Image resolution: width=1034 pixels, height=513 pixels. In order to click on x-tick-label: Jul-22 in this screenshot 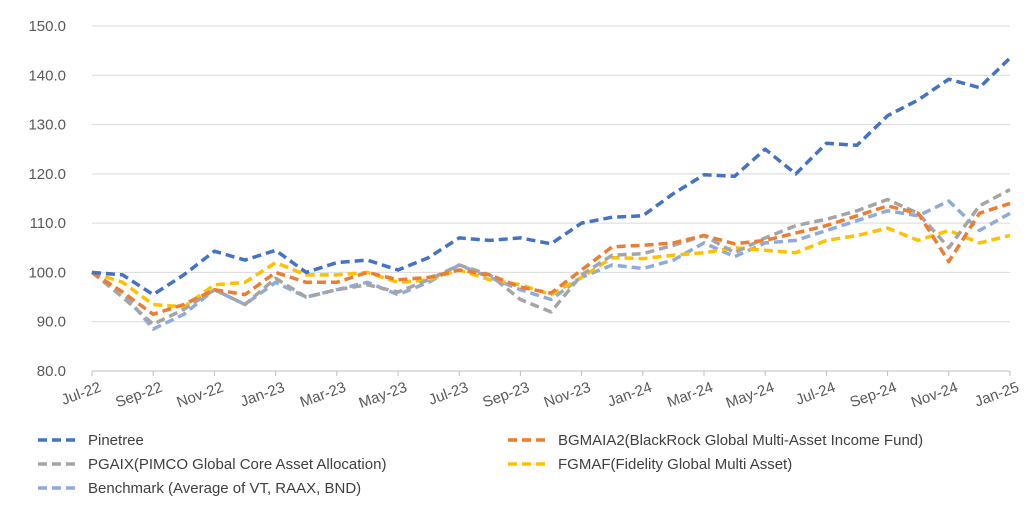, I will do `click(81, 394)`.